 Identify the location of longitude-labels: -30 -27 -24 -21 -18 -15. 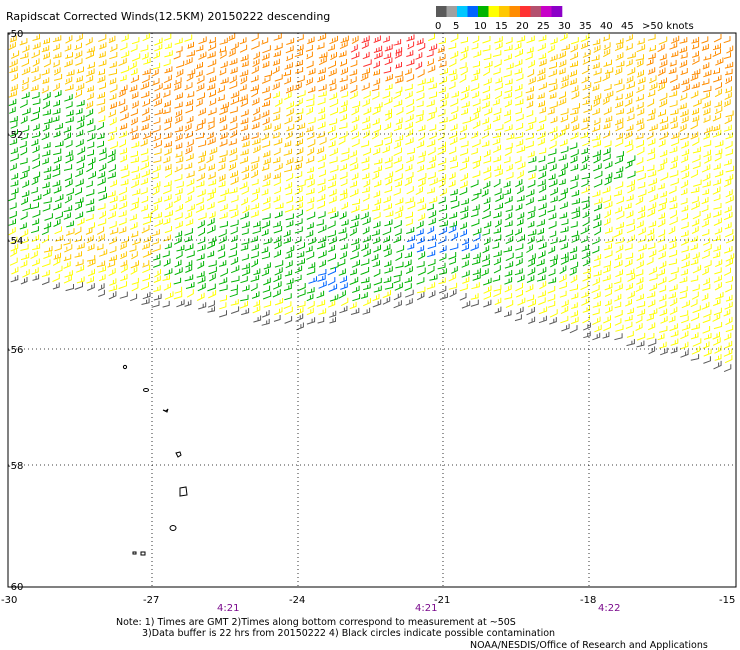
(368, 600).